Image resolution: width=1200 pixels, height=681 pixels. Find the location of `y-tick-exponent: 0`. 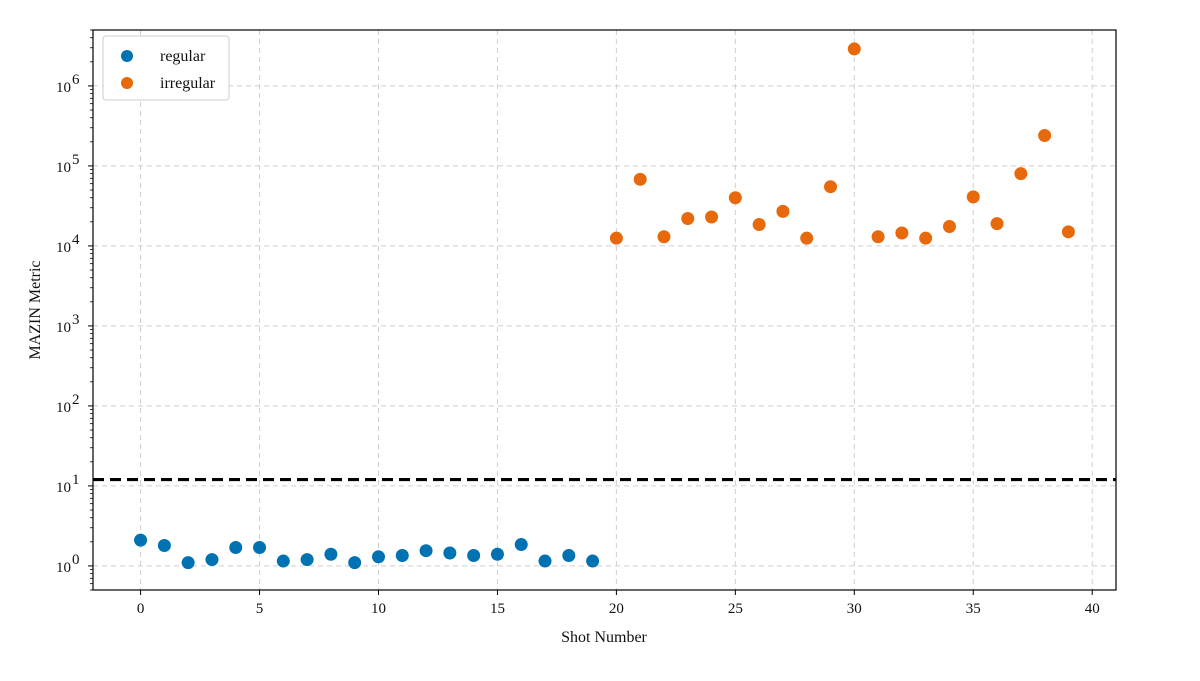

y-tick-exponent: 0 is located at coordinates (76, 560).